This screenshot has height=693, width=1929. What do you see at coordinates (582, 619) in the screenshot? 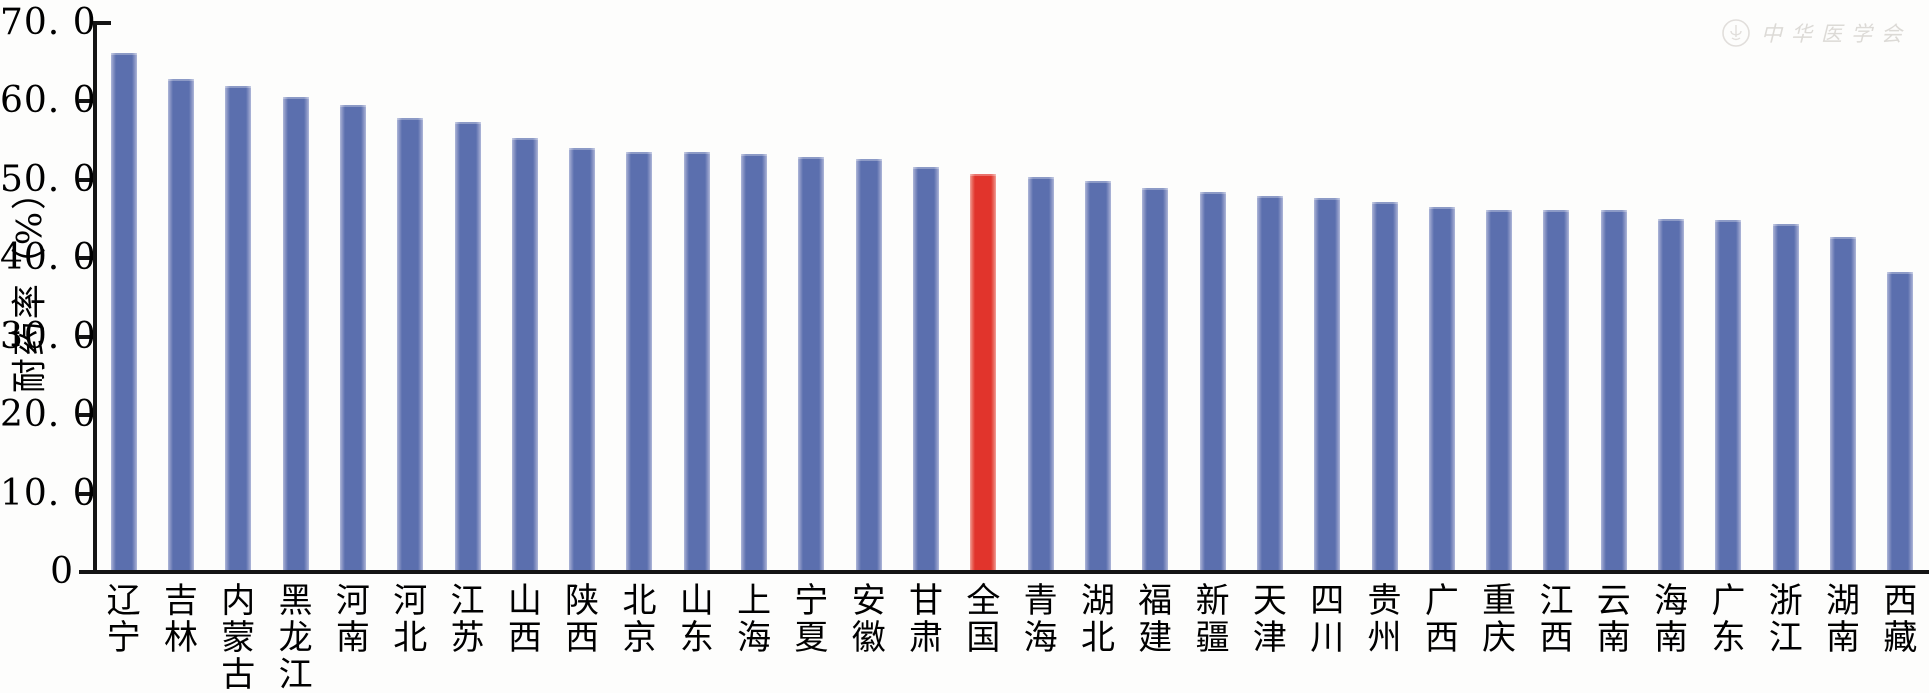
I see `x-axis-label: 陕 西` at bounding box center [582, 619].